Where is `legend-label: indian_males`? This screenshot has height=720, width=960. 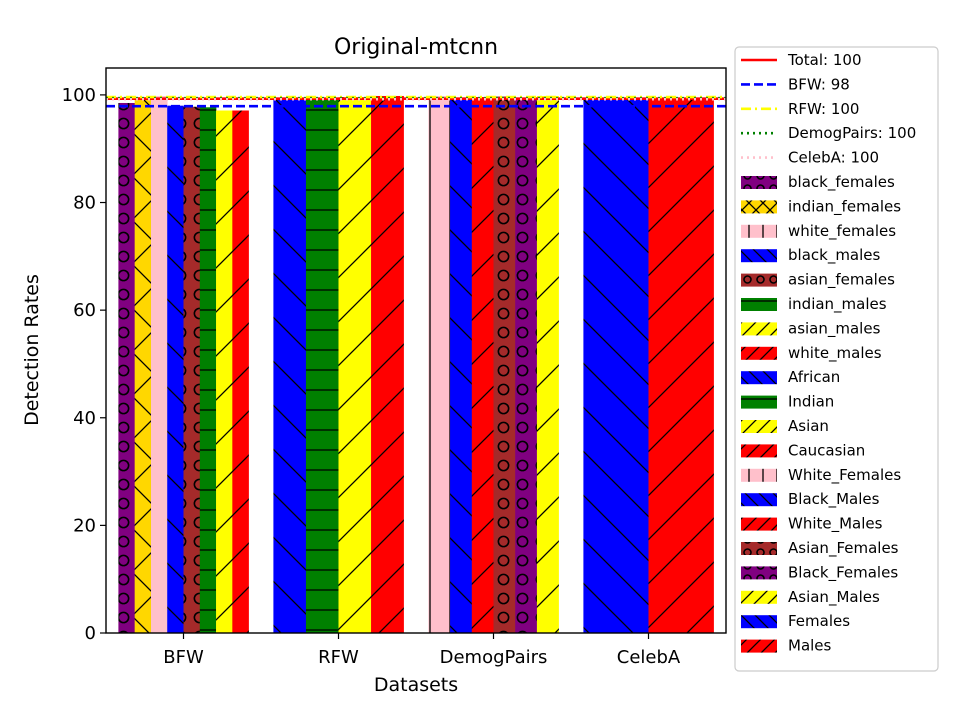 legend-label: indian_males is located at coordinates (837, 304).